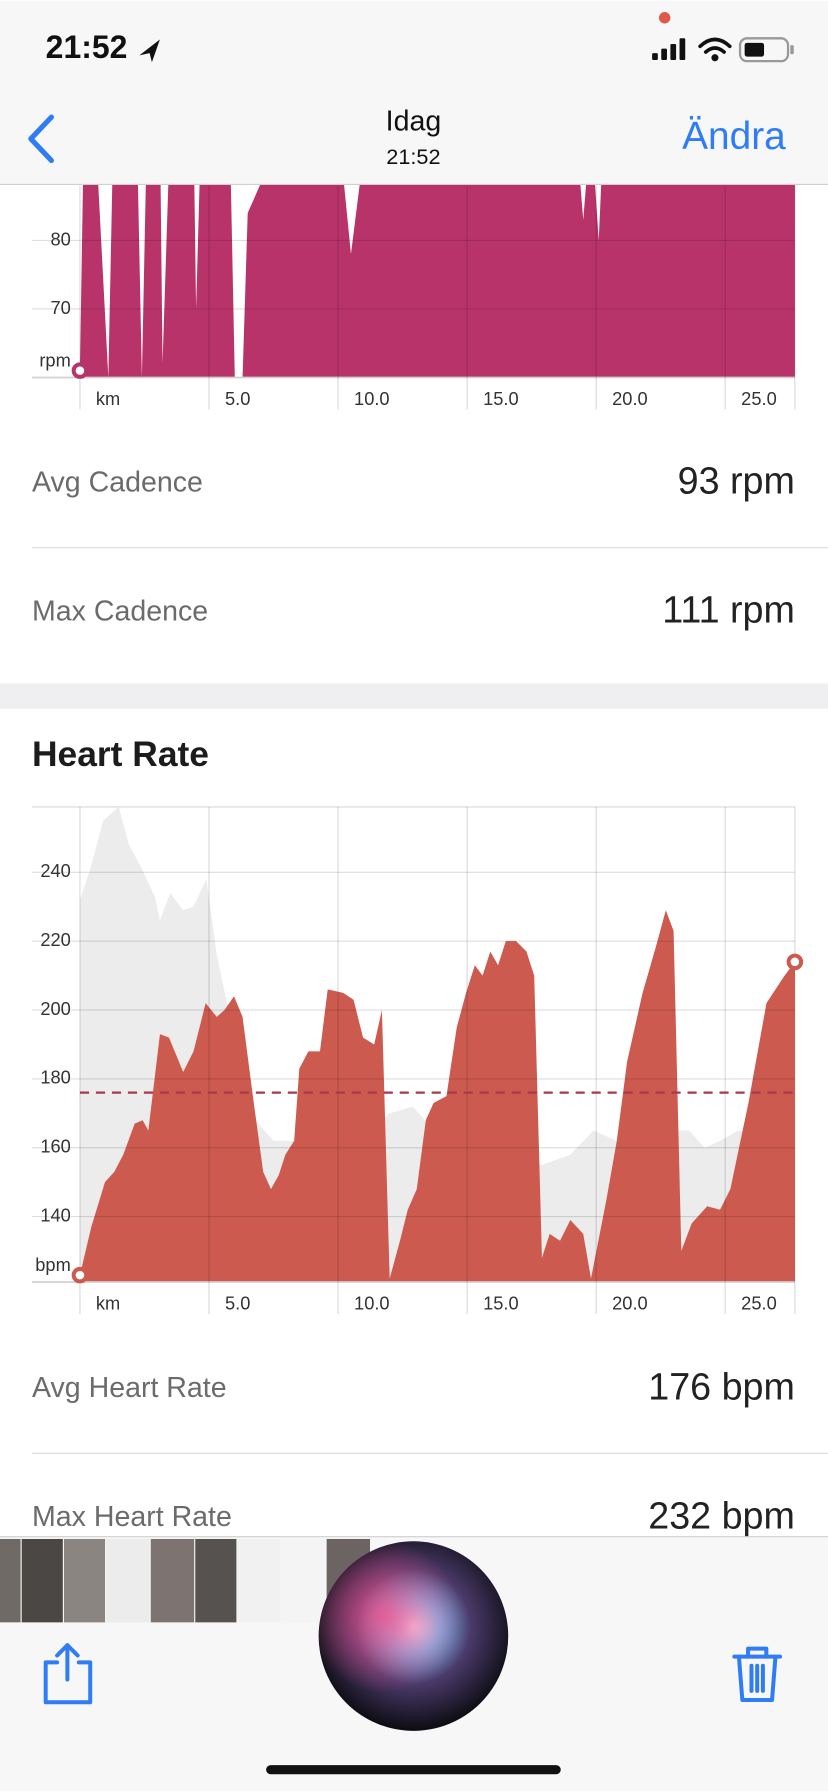 This screenshot has height=1792, width=828. What do you see at coordinates (792, 50) in the screenshot?
I see `battery-cap` at bounding box center [792, 50].